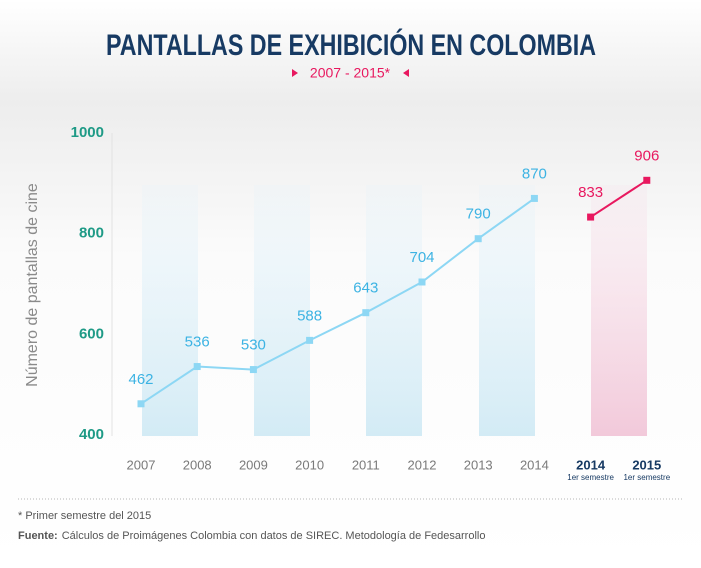  I want to click on chart-subtitle: 2007 - 2015*, so click(350, 73).